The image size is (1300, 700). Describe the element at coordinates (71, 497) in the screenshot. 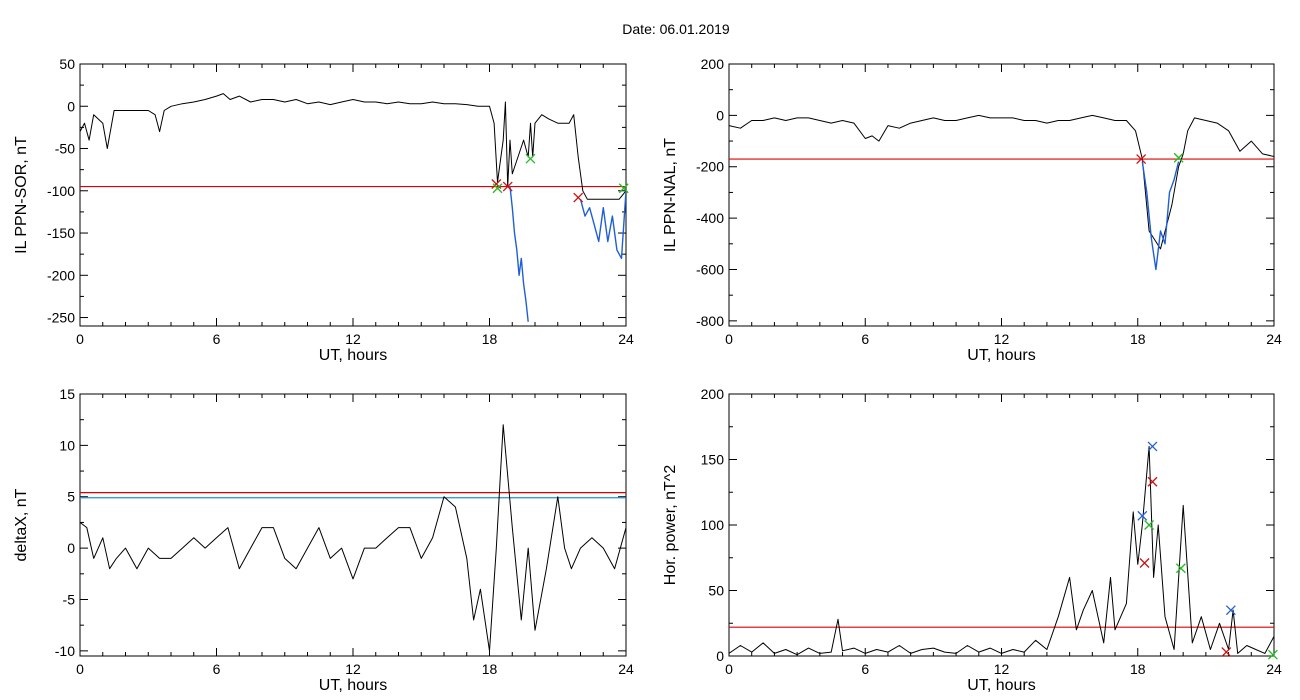

I see `y-tick-label: 5` at that location.